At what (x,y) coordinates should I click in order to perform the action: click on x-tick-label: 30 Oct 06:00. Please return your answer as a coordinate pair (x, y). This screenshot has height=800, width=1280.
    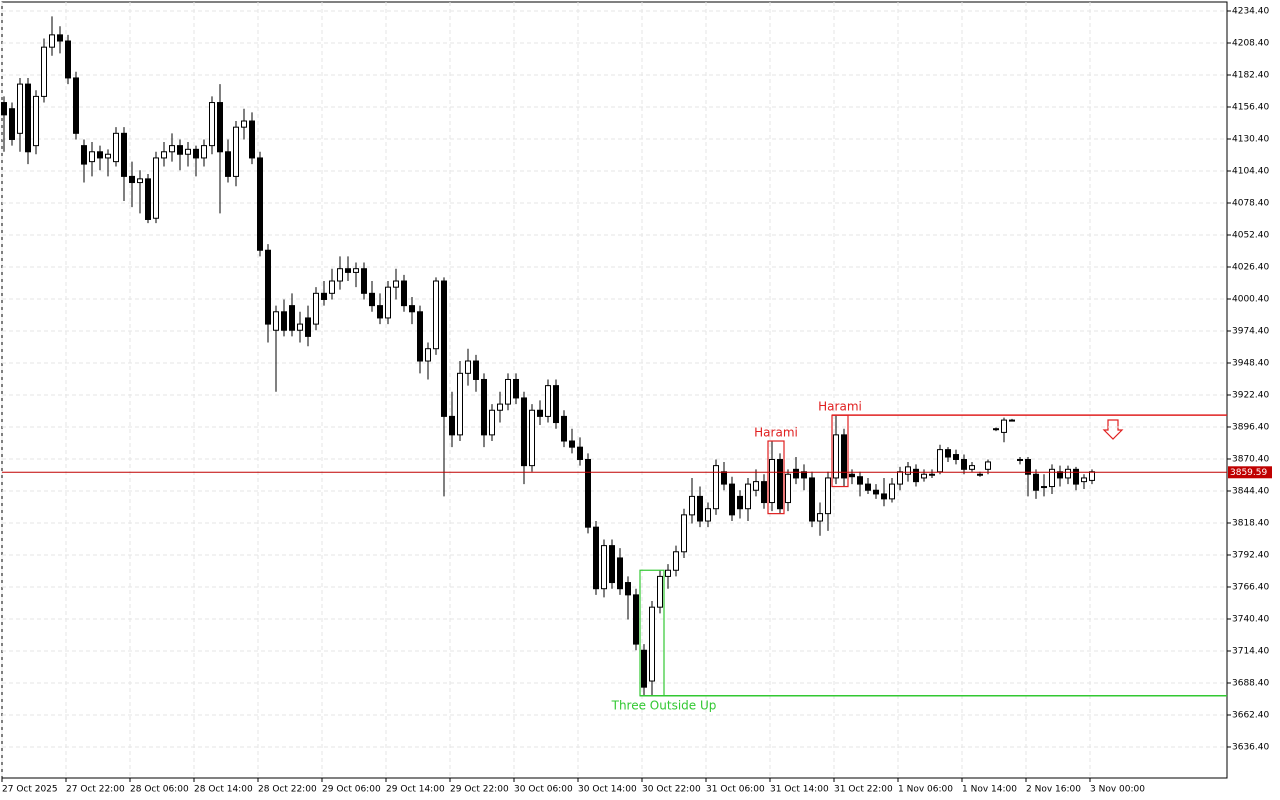
    Looking at the image, I should click on (543, 790).